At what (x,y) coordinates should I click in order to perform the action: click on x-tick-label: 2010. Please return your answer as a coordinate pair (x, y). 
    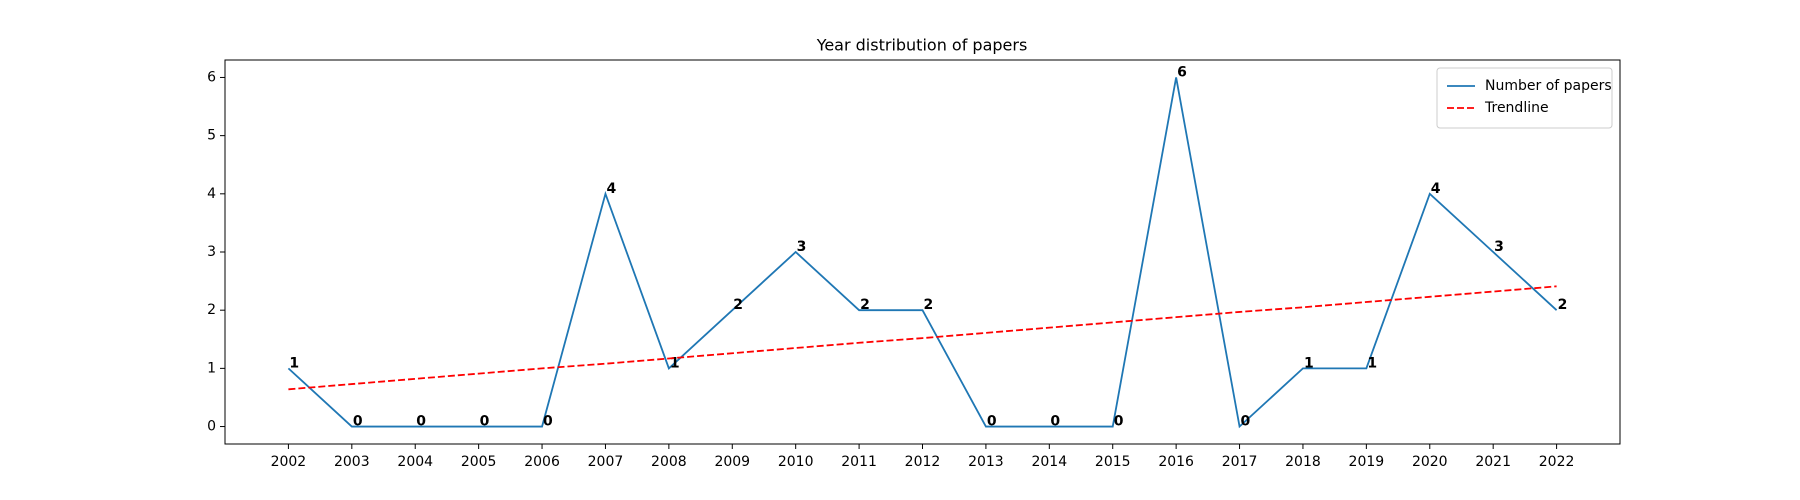
    Looking at the image, I should click on (796, 462).